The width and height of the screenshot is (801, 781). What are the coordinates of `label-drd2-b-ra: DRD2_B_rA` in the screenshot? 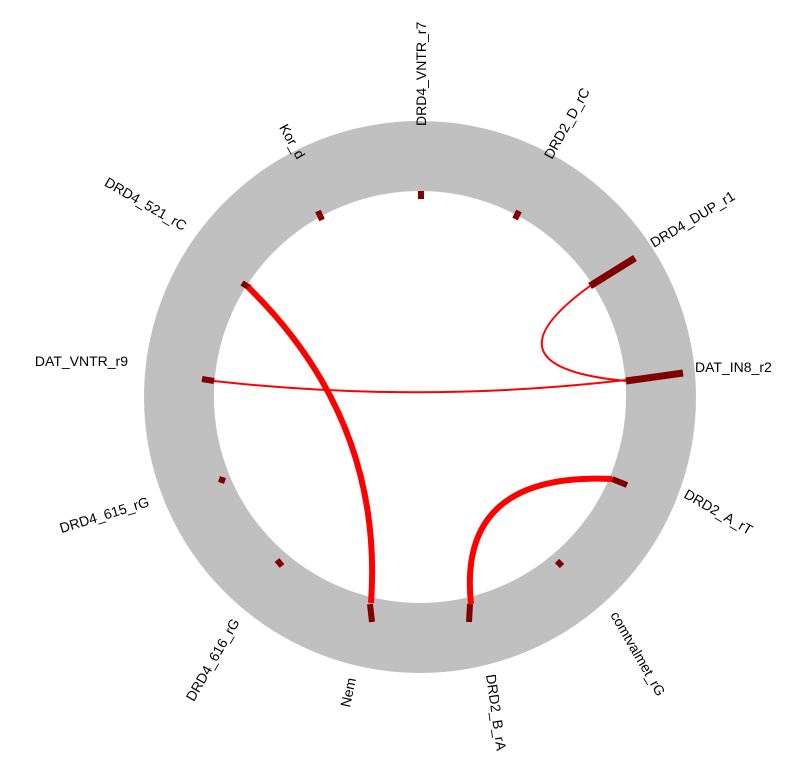 It's located at (496, 712).